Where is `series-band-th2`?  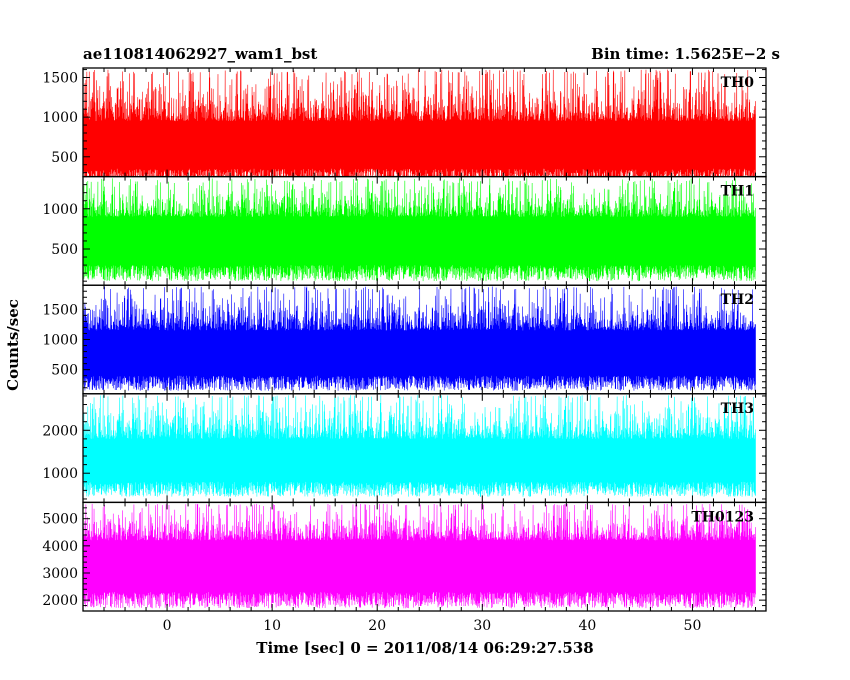
series-band-th2 is located at coordinates (419, 355).